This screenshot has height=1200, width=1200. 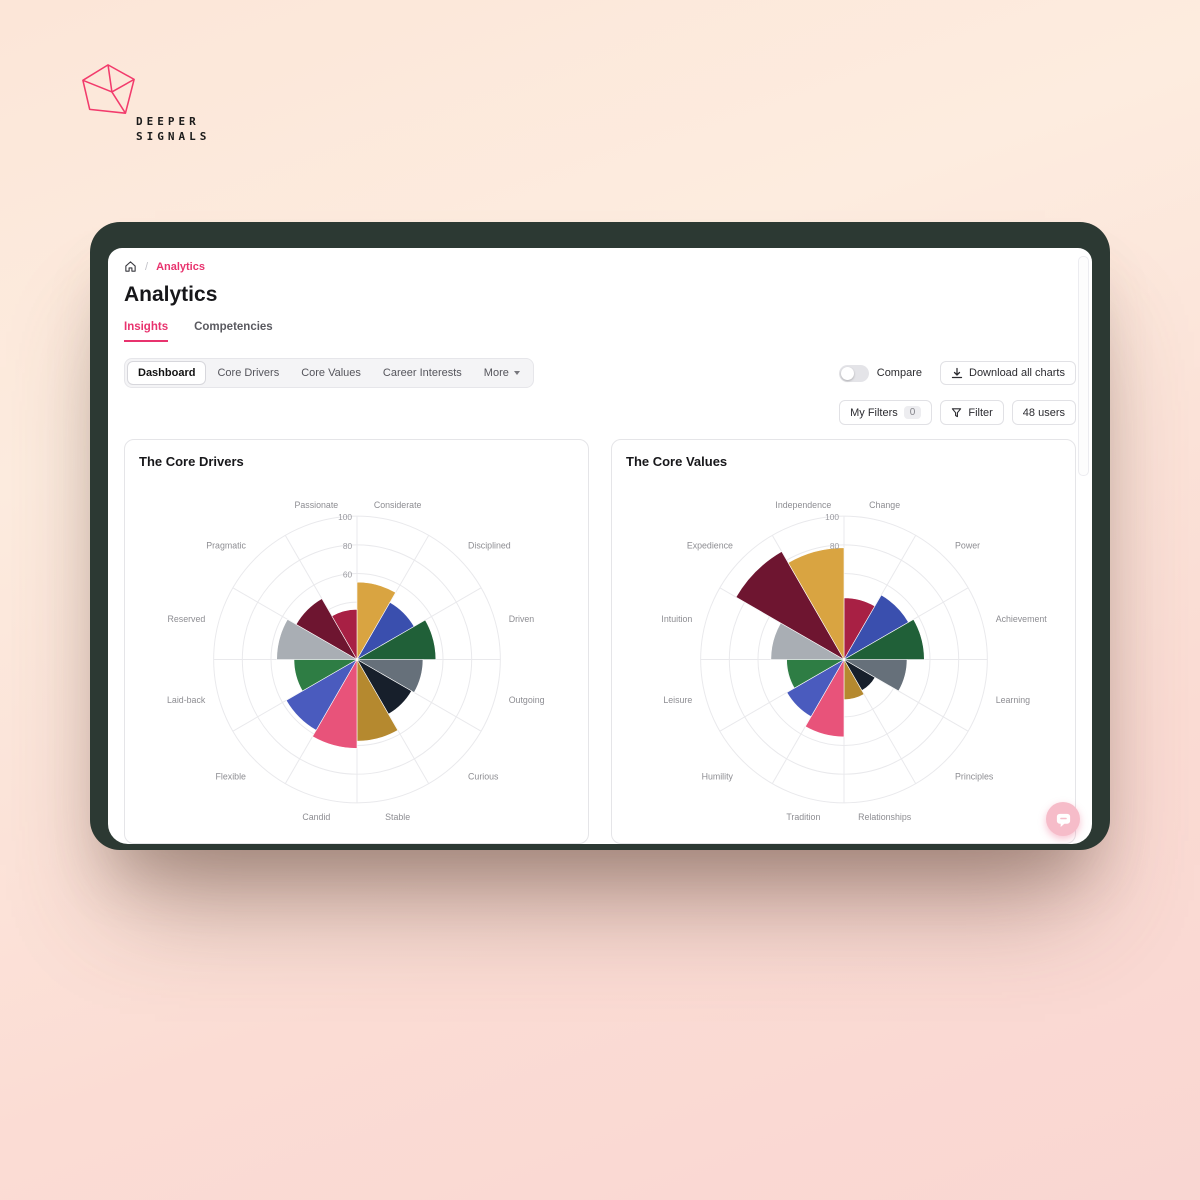 I want to click on right-controls: Compare Download all charts, so click(x=957, y=373).